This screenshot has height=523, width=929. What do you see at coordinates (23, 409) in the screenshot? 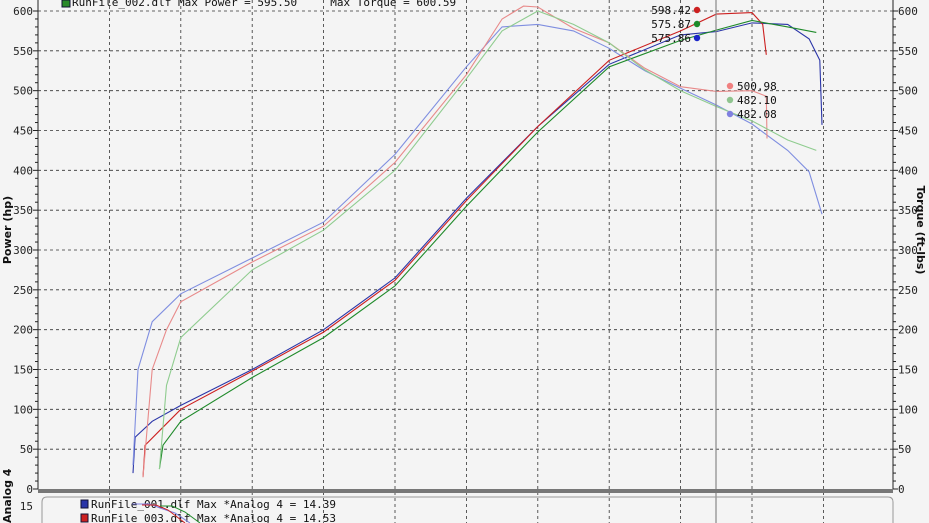
I see `y-tick-label-left: 100` at bounding box center [23, 409].